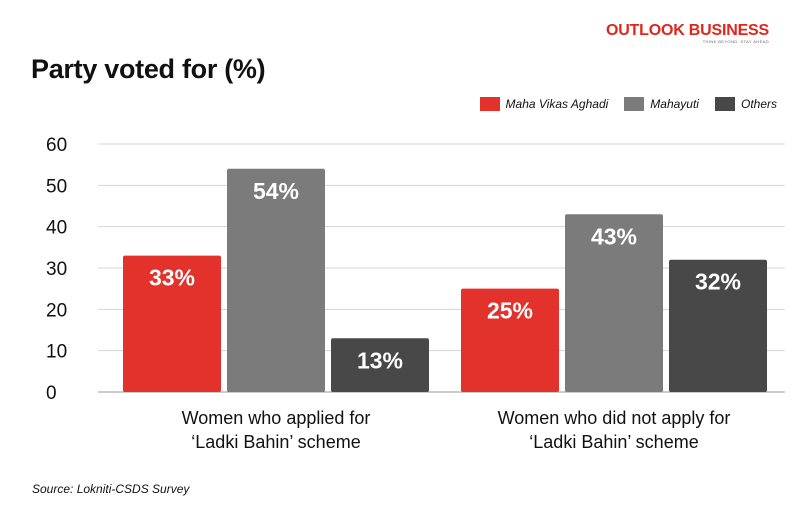  I want to click on legend-label: Others, so click(758, 104).